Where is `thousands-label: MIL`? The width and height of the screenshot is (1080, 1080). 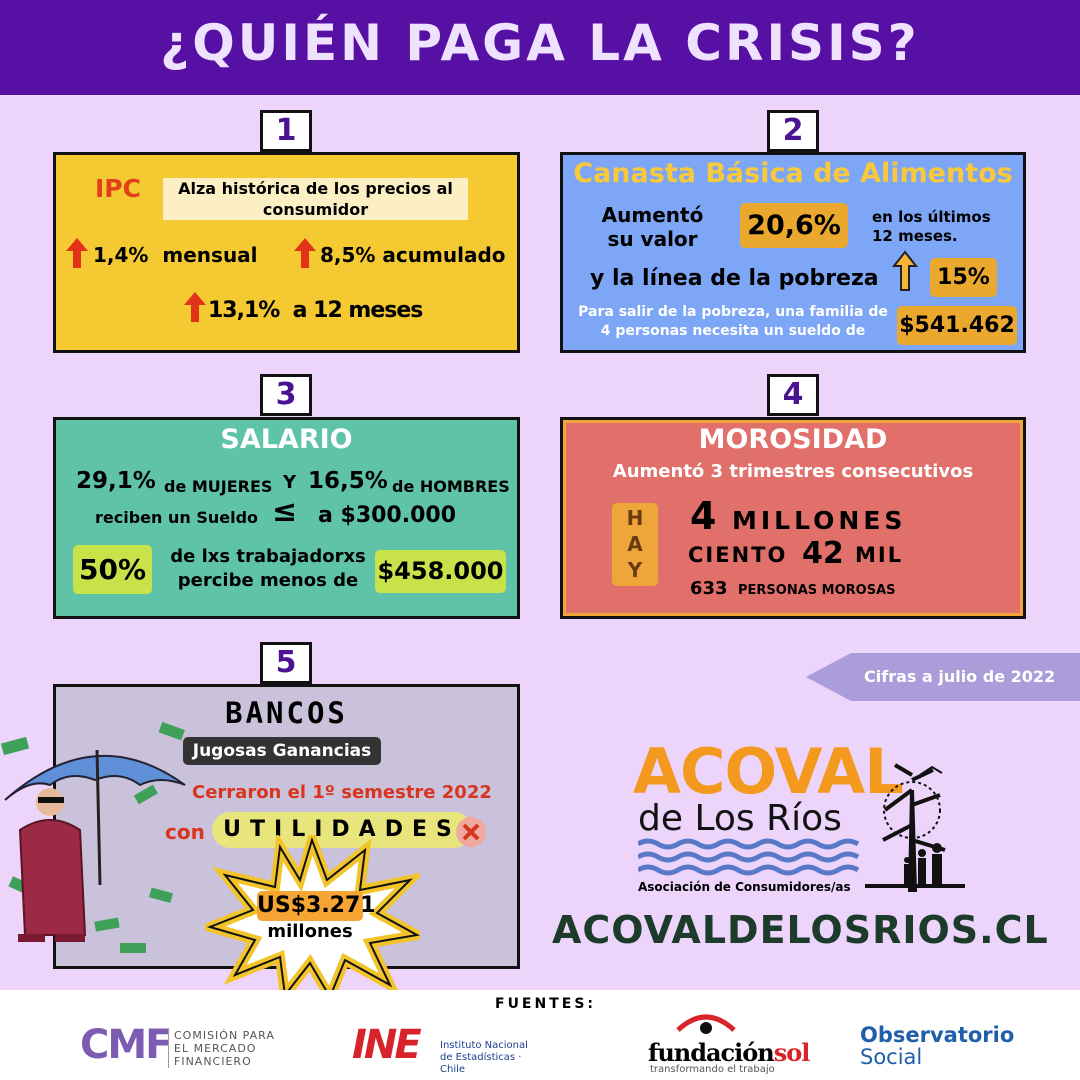
thousands-label: MIL is located at coordinates (879, 555).